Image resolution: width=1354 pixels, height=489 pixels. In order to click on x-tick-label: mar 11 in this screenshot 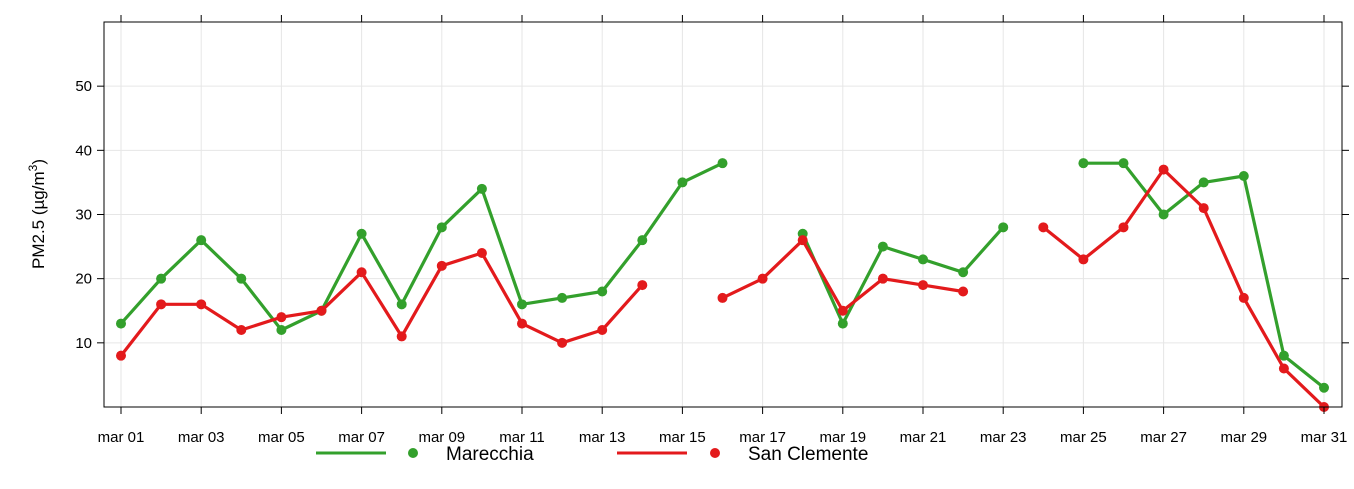, I will do `click(522, 437)`.